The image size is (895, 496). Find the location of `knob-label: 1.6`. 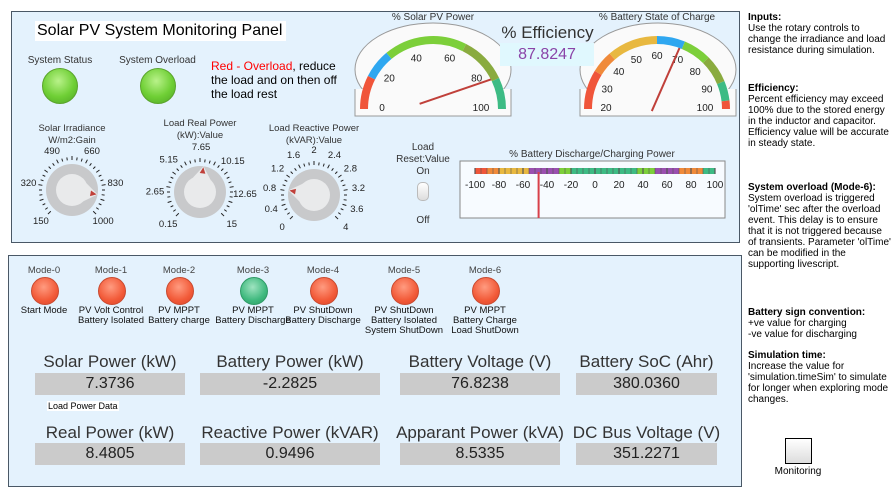

knob-label: 1.6 is located at coordinates (293, 155).